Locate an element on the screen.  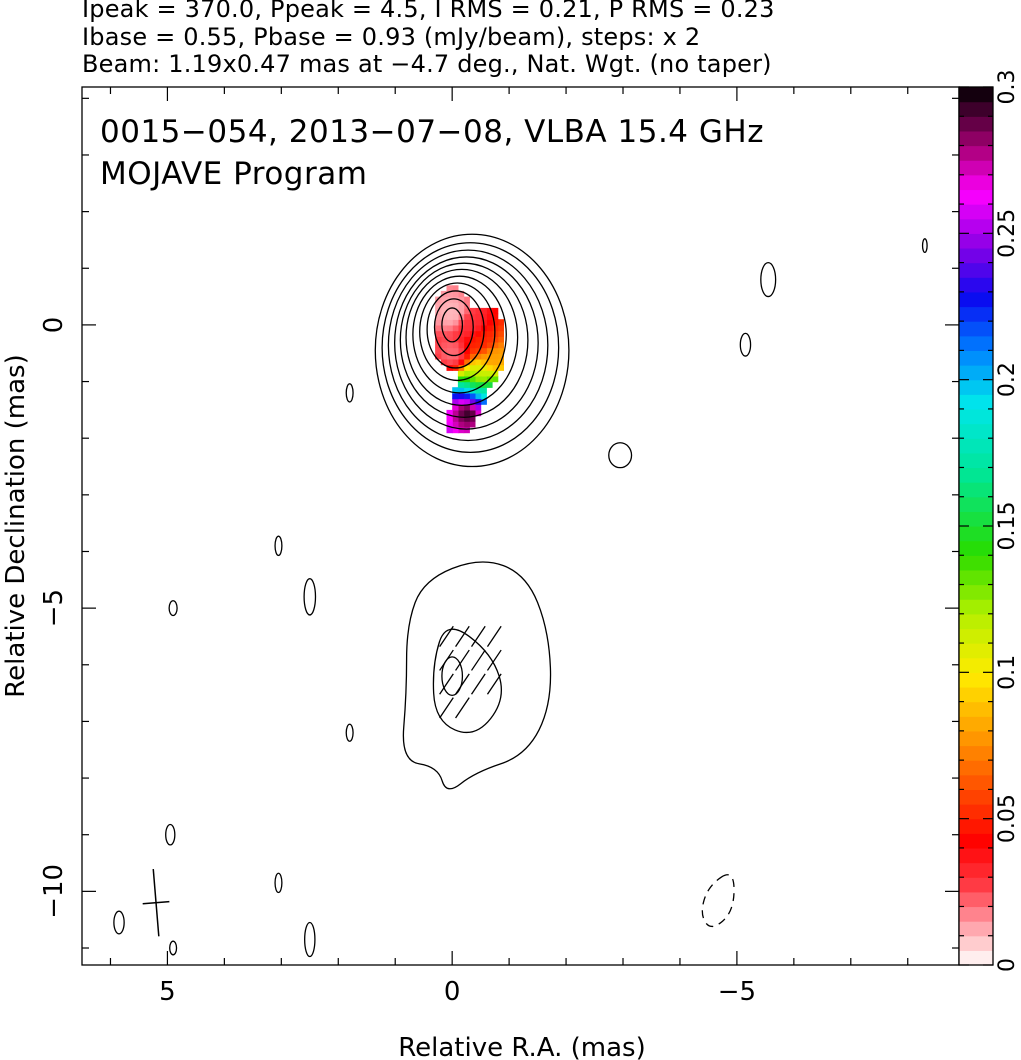
colorbar-tick-label: 0.05 is located at coordinates (1007, 818).